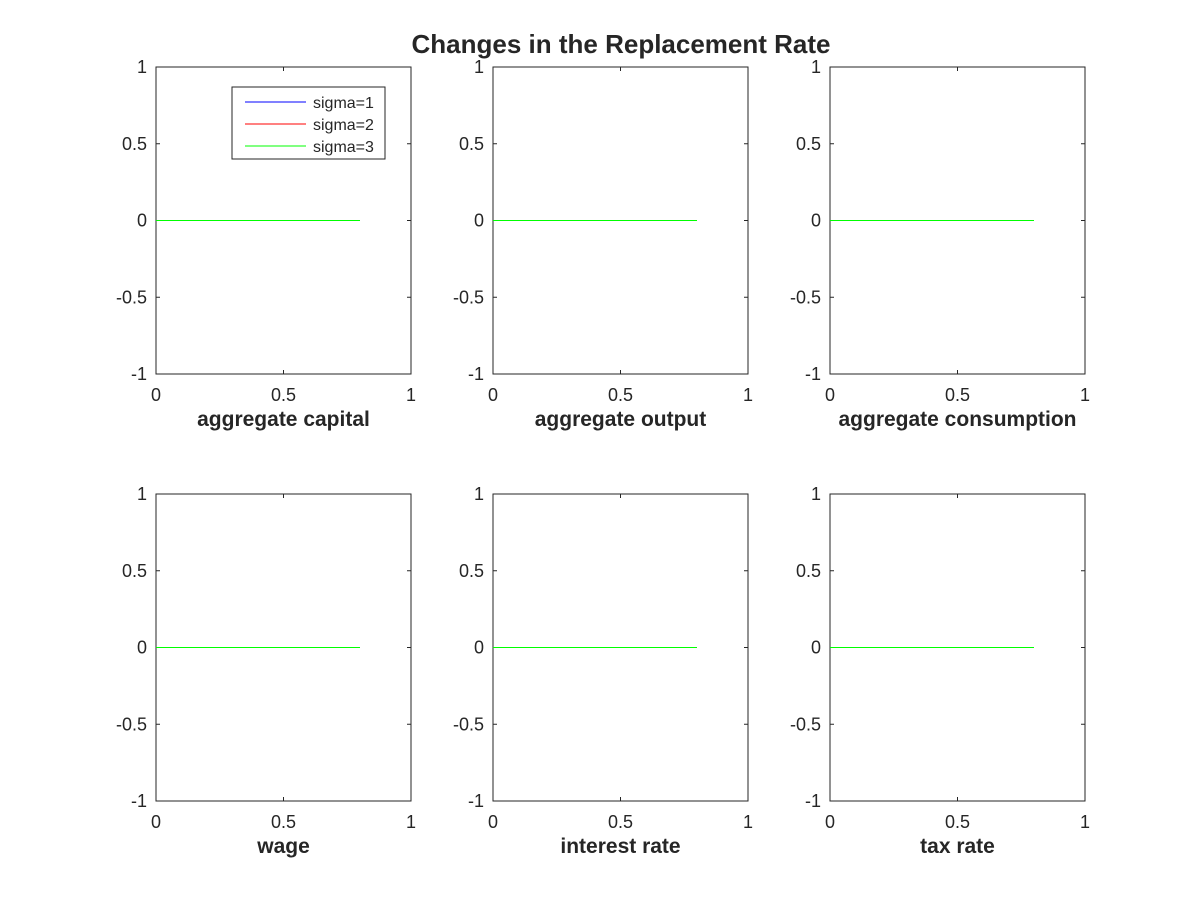  I want to click on x-axis-label: wage, so click(283, 846).